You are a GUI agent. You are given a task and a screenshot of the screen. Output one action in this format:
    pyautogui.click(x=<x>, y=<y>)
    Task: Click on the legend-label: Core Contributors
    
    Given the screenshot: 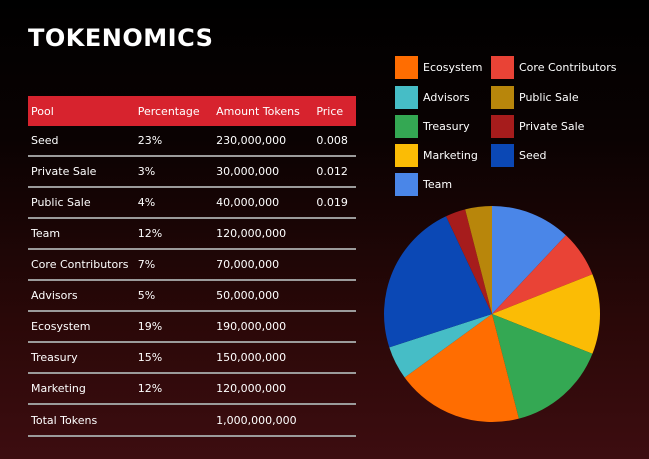 What is the action you would take?
    pyautogui.click(x=568, y=67)
    